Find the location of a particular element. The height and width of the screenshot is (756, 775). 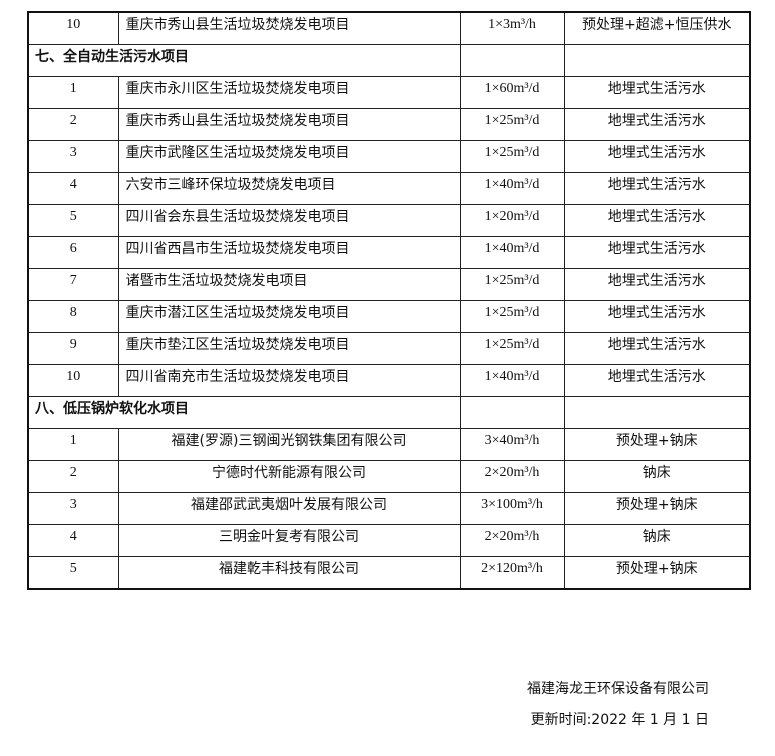

capacity: 3×40m³/h is located at coordinates (512, 444).